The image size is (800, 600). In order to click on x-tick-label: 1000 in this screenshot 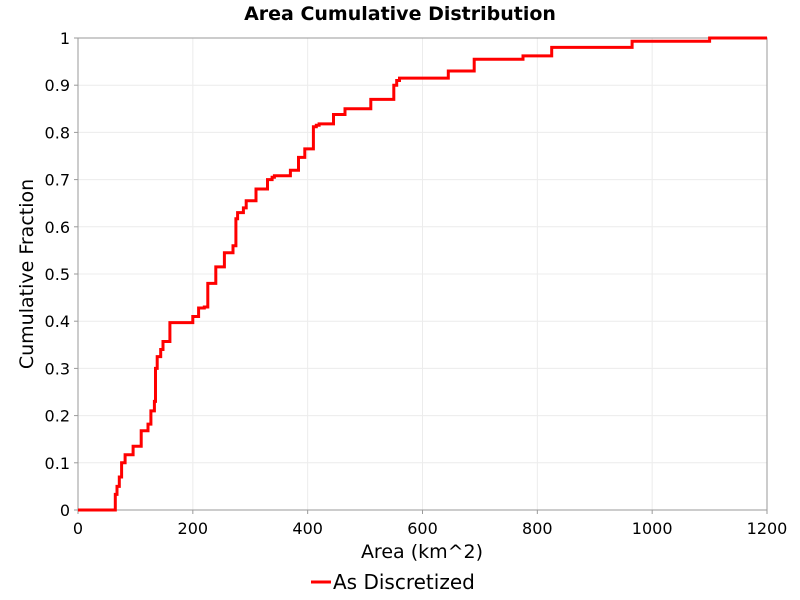, I will do `click(652, 528)`.